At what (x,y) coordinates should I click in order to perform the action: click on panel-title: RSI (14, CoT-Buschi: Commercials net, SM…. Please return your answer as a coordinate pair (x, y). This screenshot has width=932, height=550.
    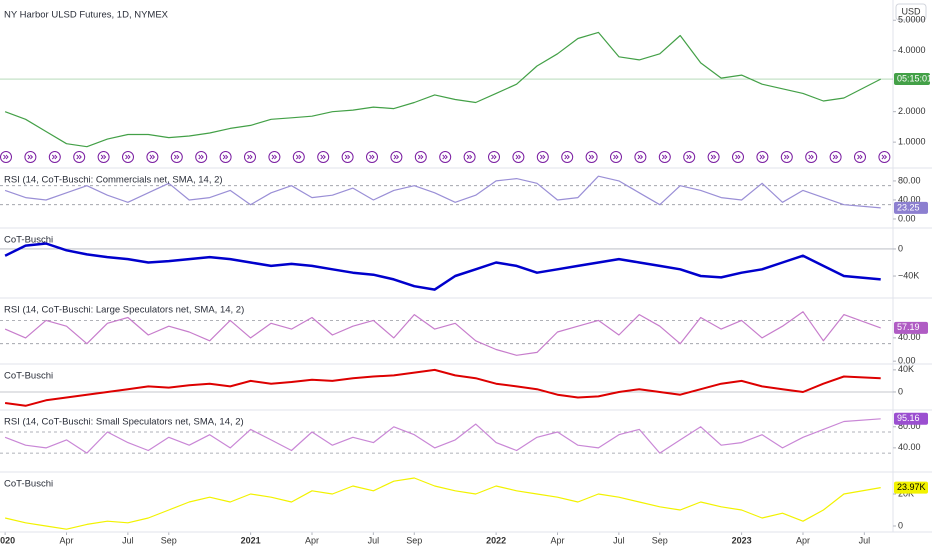
    Looking at the image, I should click on (113, 180).